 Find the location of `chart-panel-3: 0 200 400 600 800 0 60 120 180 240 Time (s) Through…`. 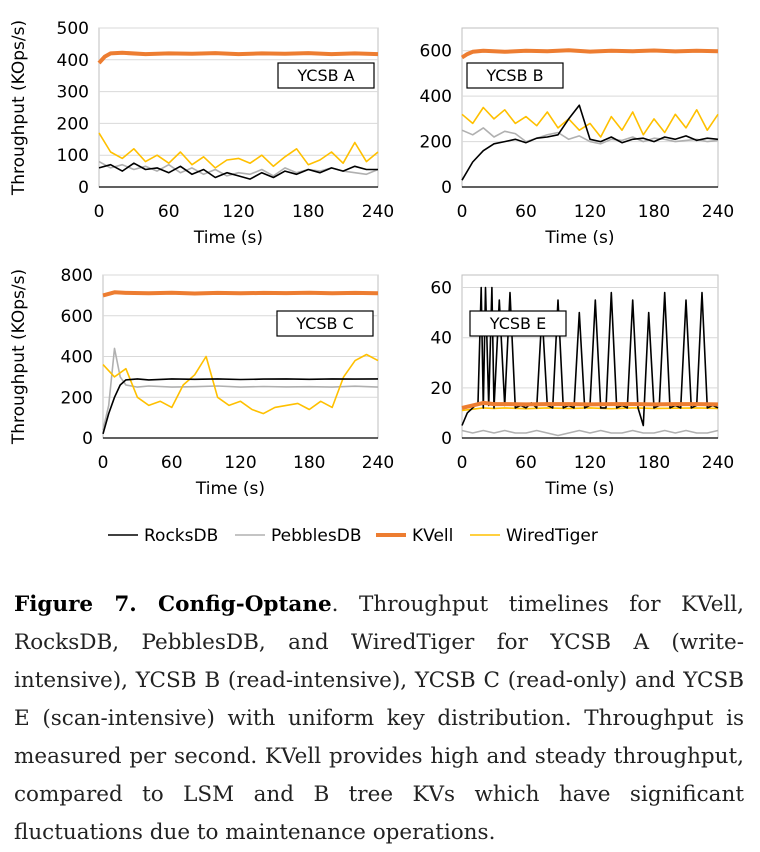

chart-panel-3: 0 200 400 600 800 0 60 120 180 240 Time (s) Through… is located at coordinates (201, 382).